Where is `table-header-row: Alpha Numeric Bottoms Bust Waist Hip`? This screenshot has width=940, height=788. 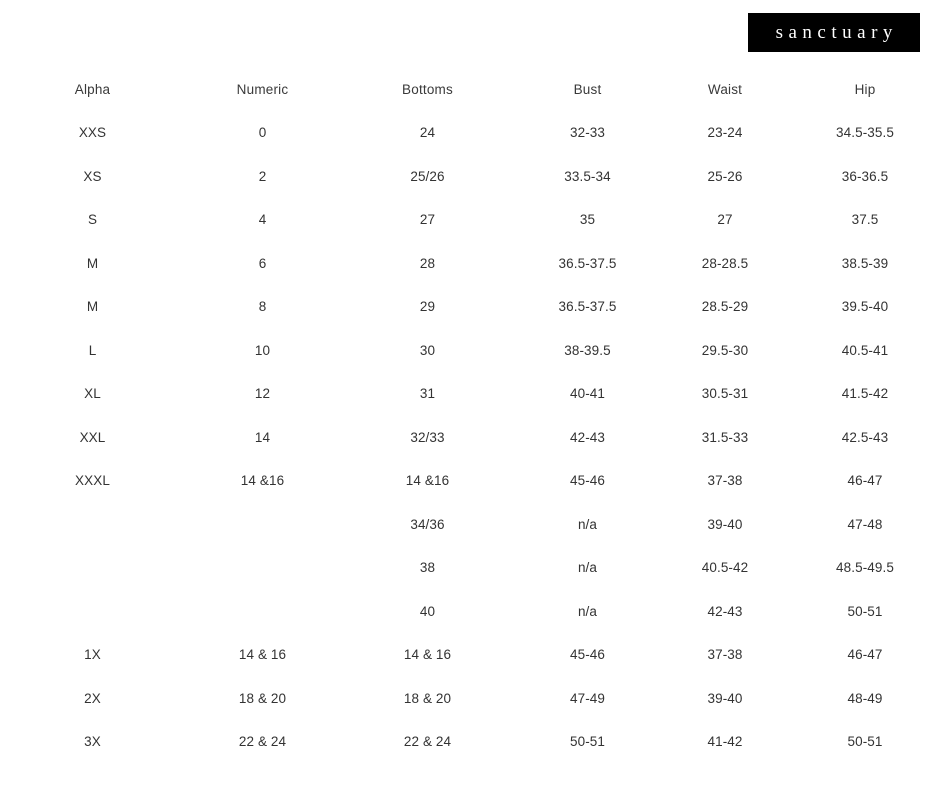 table-header-row: Alpha Numeric Bottoms Bust Waist Hip is located at coordinates (470, 90).